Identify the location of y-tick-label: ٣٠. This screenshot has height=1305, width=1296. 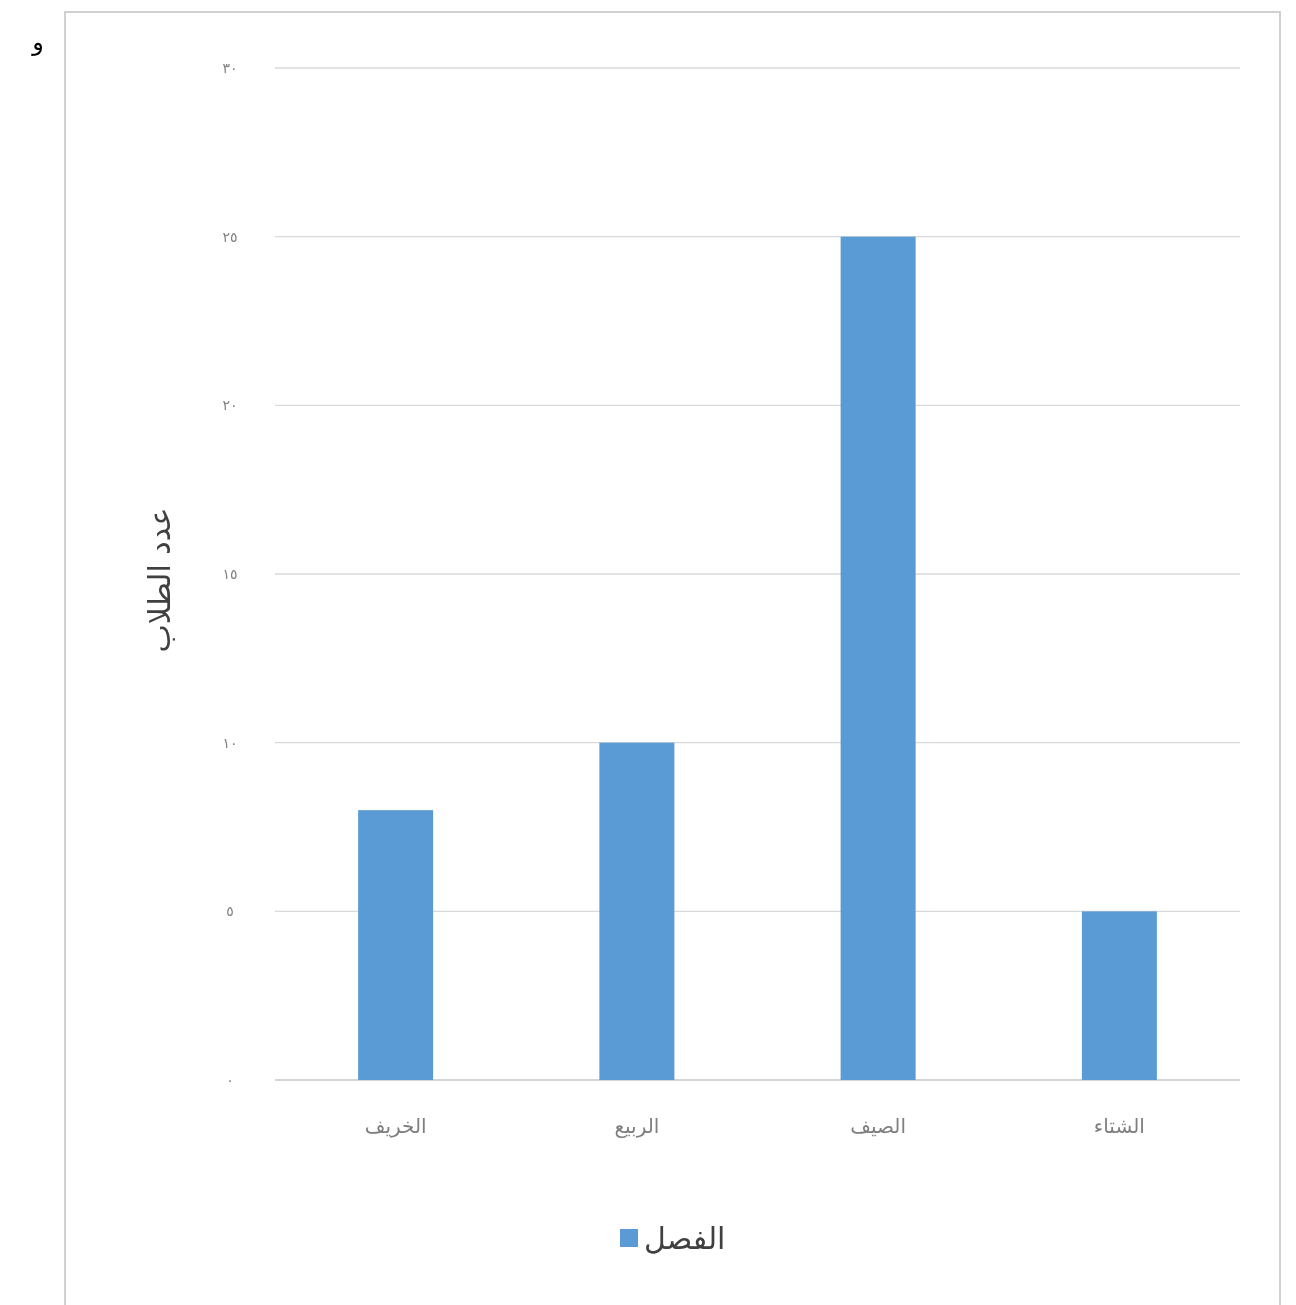
(230, 68).